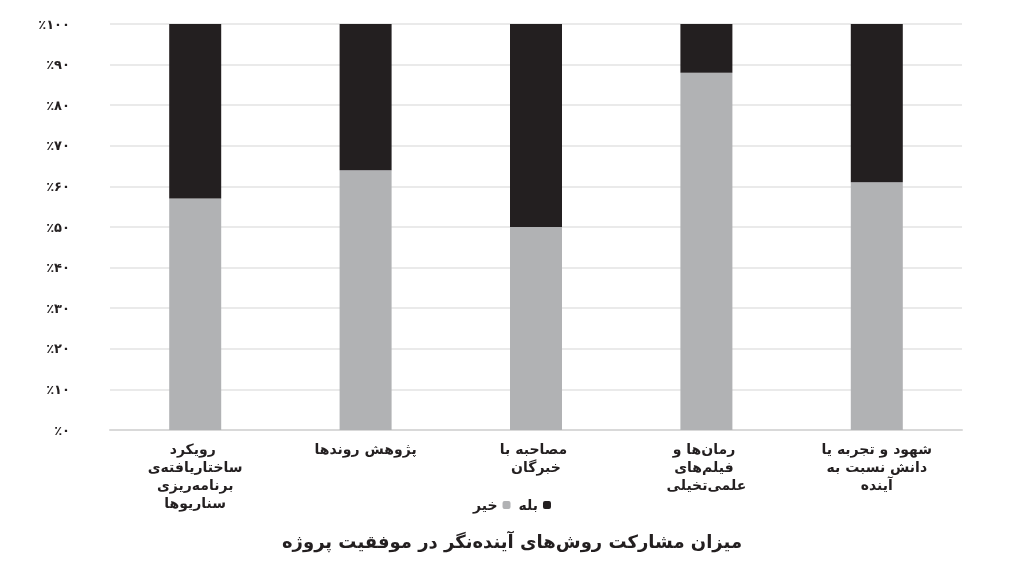 This screenshot has height=561, width=1024. Describe the element at coordinates (58, 349) in the screenshot. I see `y-tick-label: ٪۲۰` at that location.